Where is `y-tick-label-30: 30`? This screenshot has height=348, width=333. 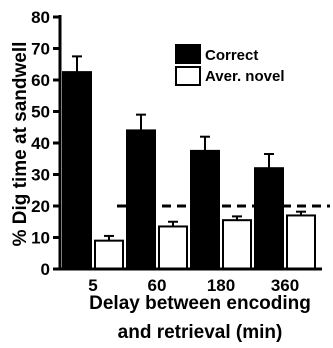
y-tick-label-30: 30 is located at coordinates (40, 175).